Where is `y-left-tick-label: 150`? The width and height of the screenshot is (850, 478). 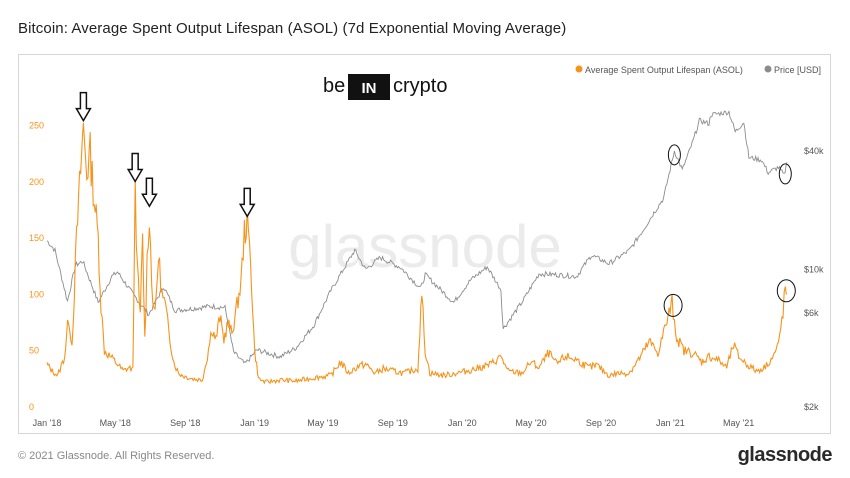 y-left-tick-label: 150 is located at coordinates (36, 238).